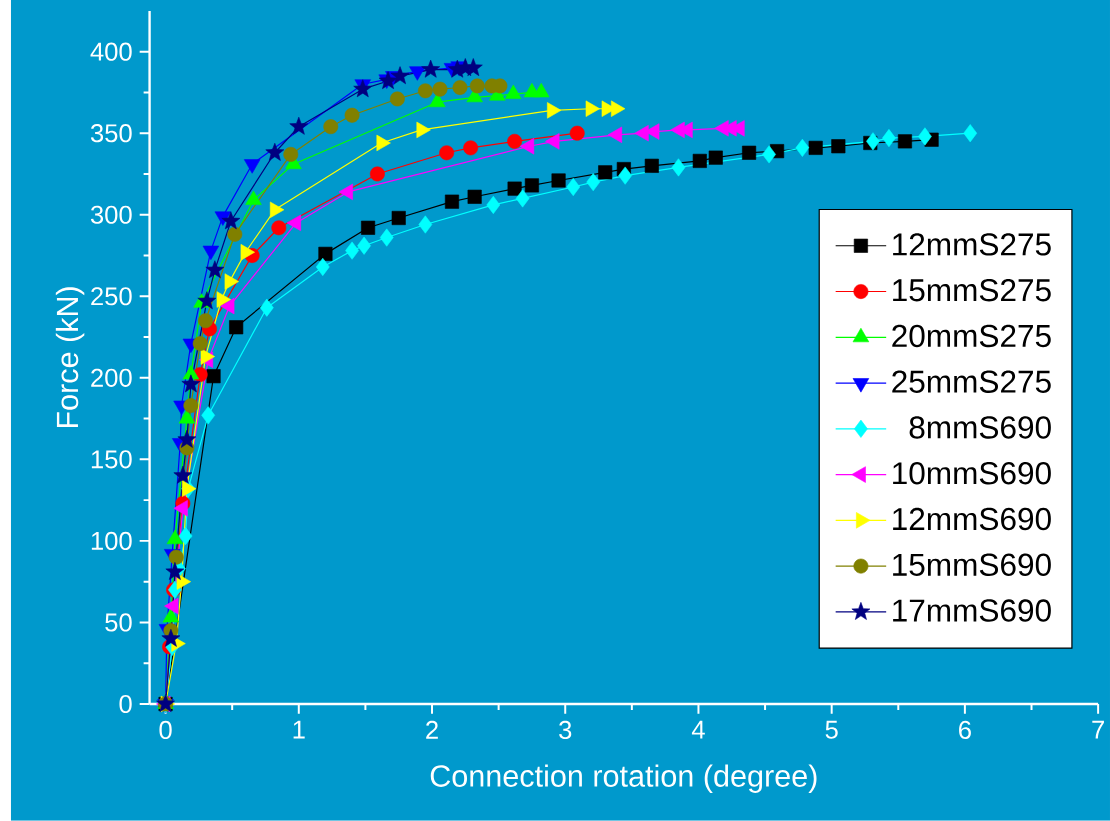 The image size is (1110, 821). Describe the element at coordinates (972, 290) in the screenshot. I see `legend-label: 15mmS275` at that location.